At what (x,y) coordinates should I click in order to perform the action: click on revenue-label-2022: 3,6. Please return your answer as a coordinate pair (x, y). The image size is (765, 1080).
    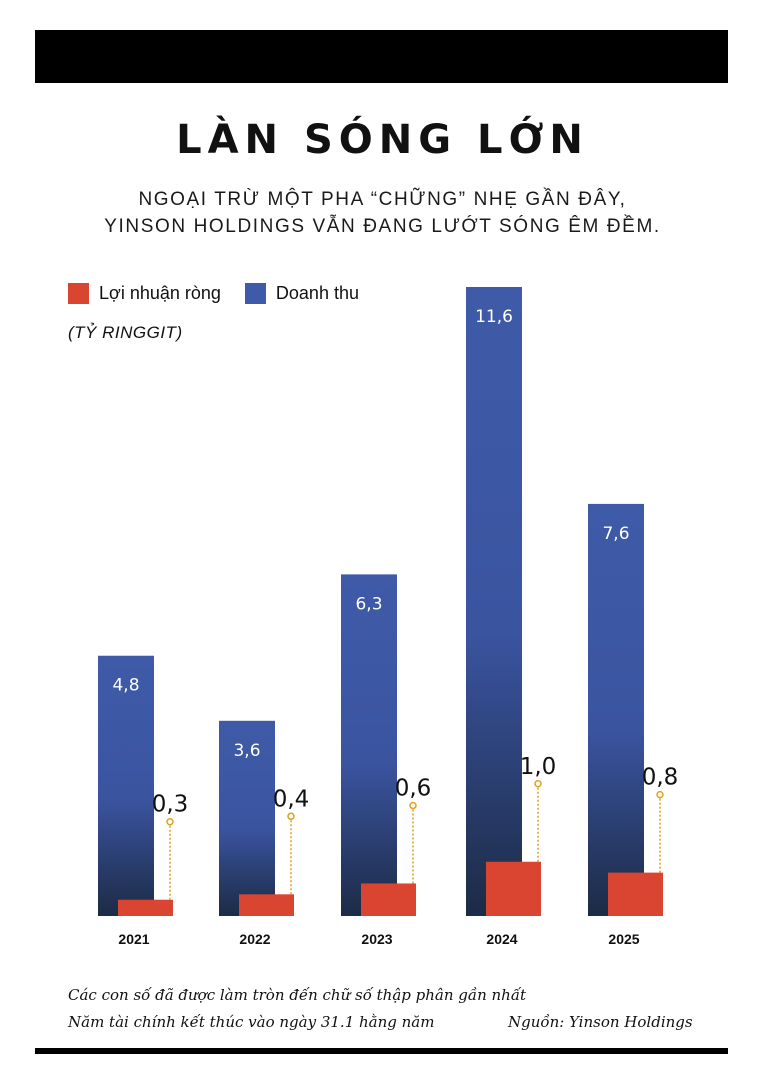
    Looking at the image, I should click on (246, 751).